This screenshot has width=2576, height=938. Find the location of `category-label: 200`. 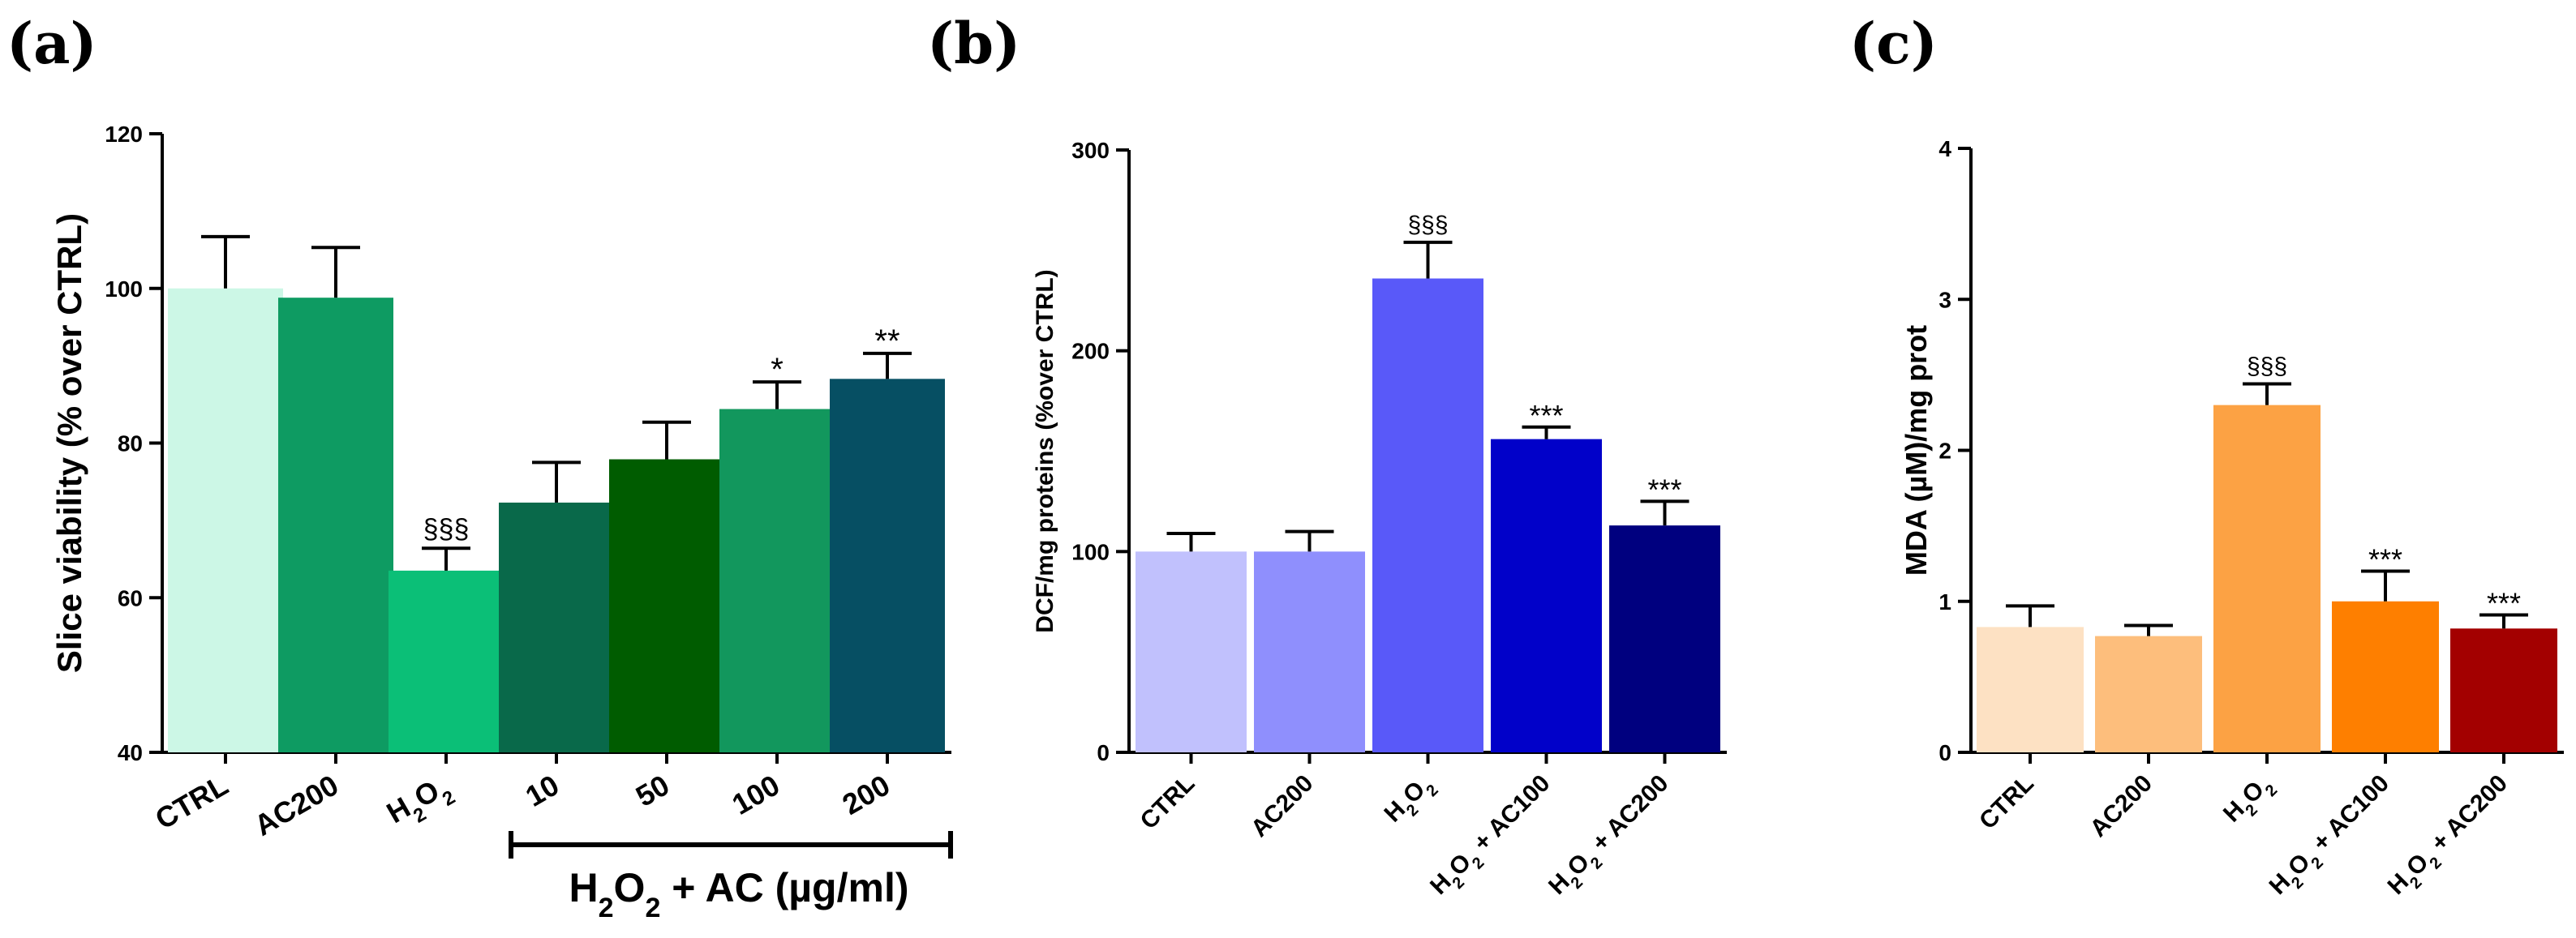

category-label: 200 is located at coordinates (865, 794).